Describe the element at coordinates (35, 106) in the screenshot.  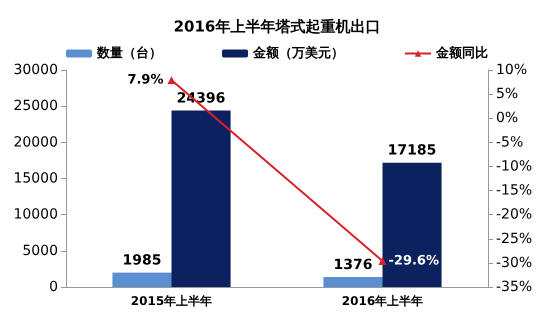
I see `y-tick-label: 25000` at that location.